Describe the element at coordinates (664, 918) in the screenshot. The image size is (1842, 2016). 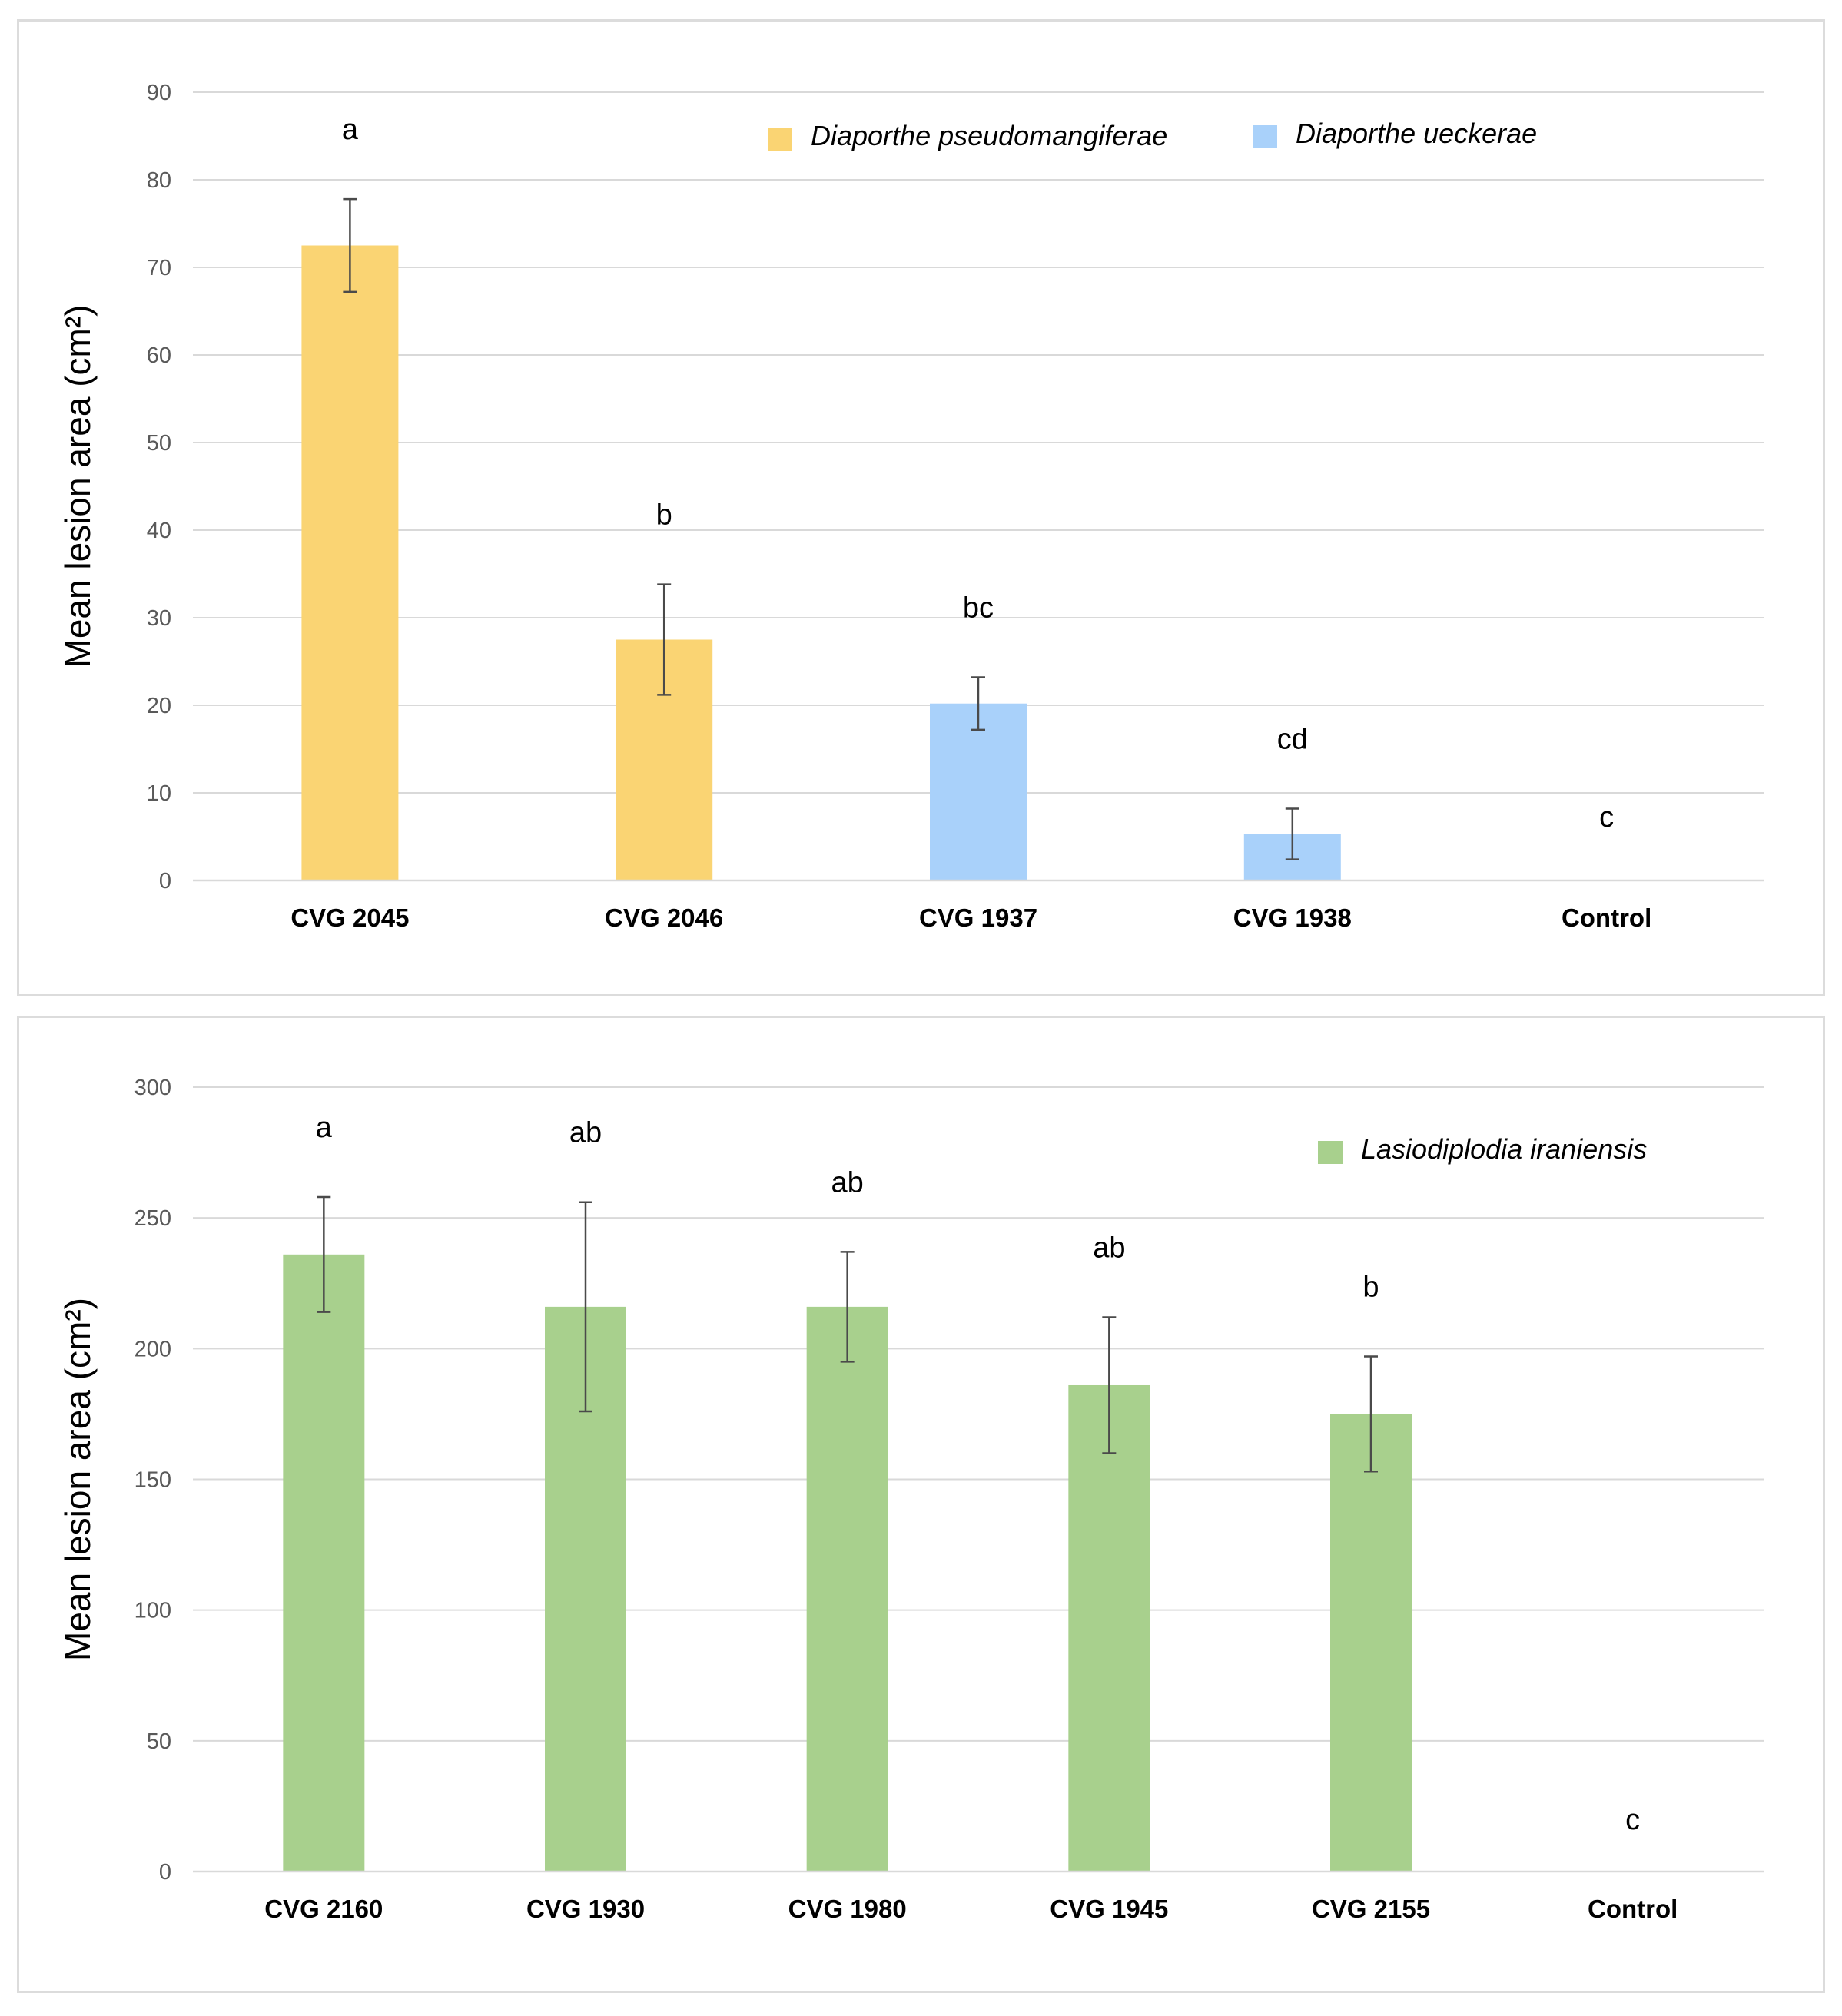
I see `x-tick-label: CVG 2046` at that location.